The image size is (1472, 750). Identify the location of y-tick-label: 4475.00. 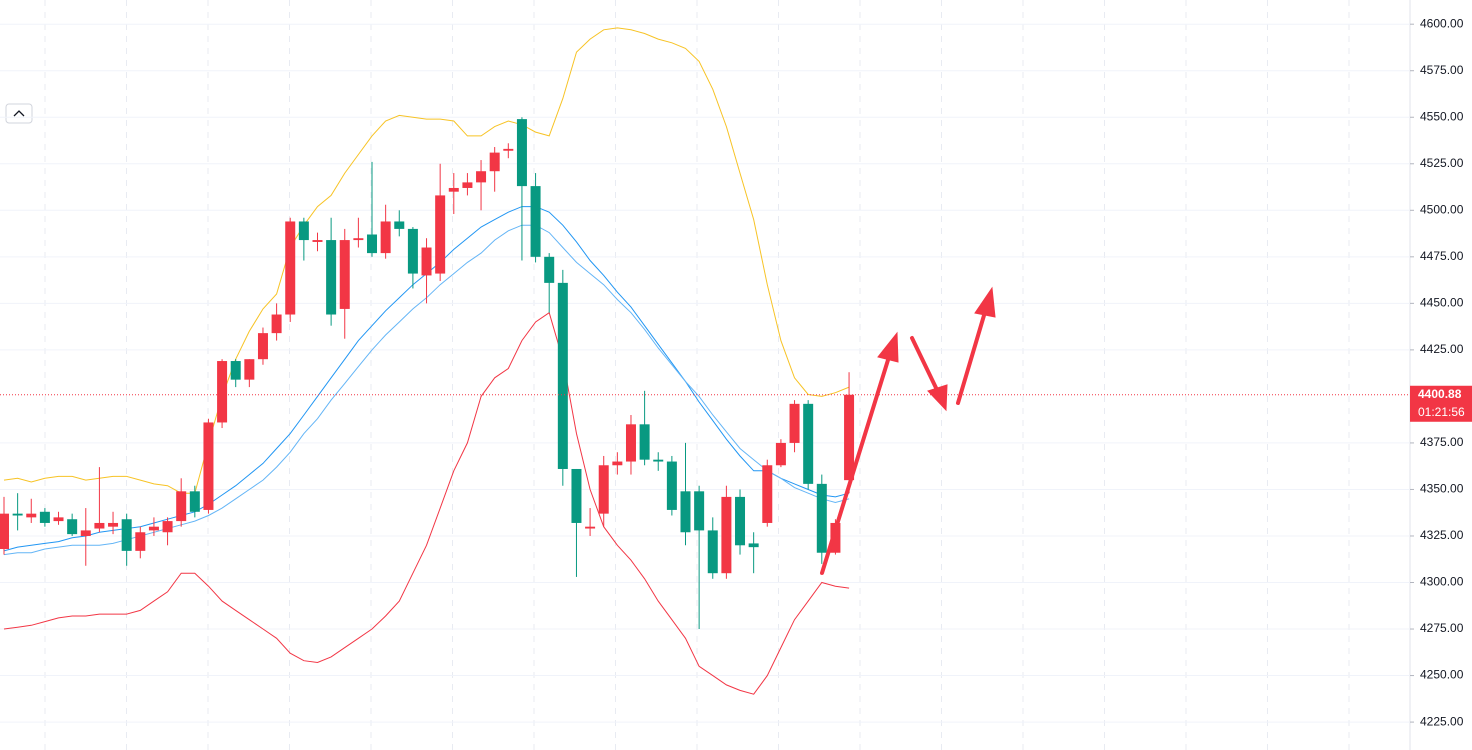
(1442, 256).